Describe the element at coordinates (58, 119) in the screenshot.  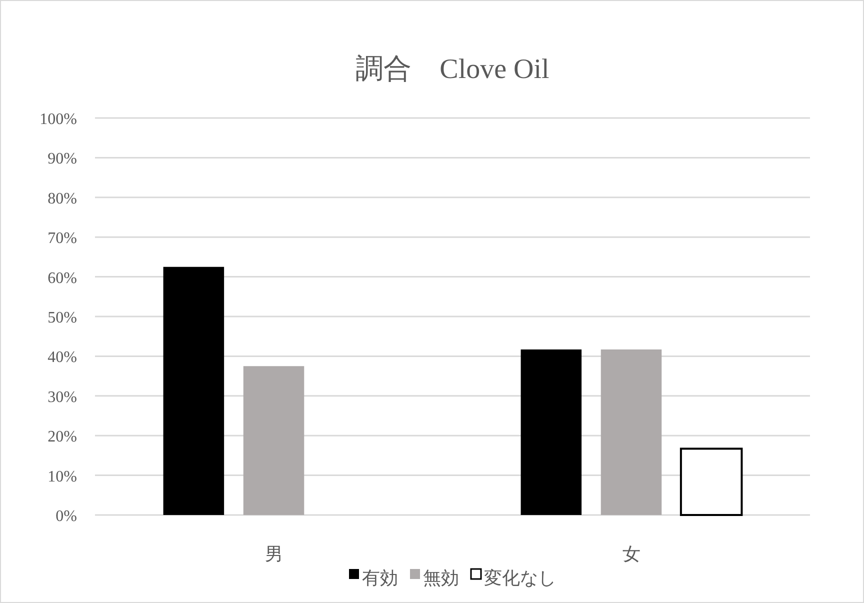
I see `y-tick-label: 100%` at that location.